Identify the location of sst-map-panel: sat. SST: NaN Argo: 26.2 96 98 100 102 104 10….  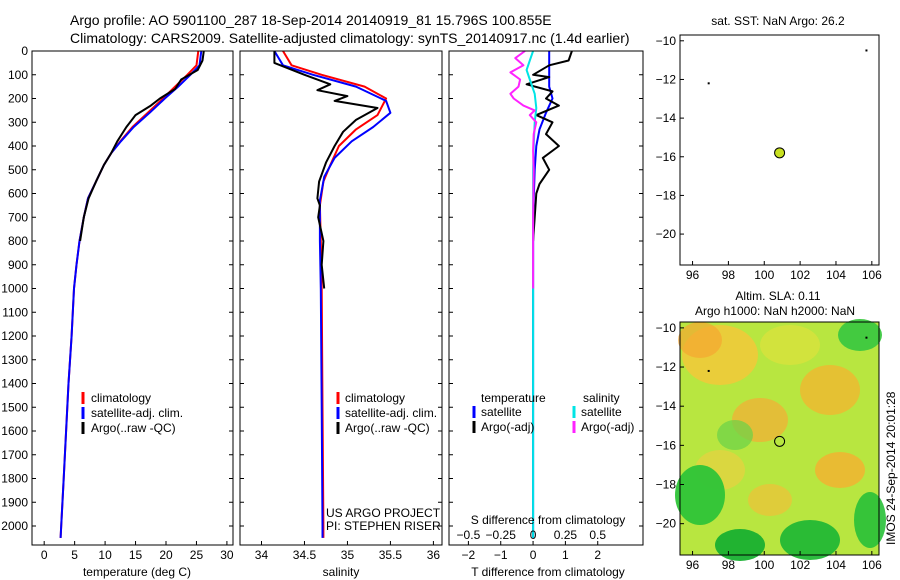
(769, 148).